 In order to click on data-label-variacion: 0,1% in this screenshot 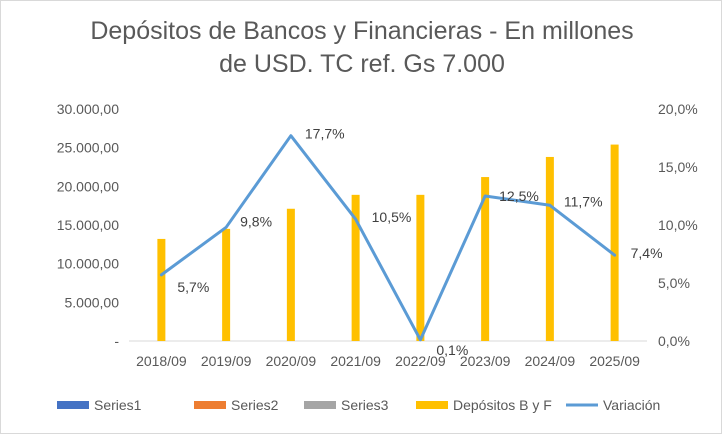, I will do `click(452, 350)`.